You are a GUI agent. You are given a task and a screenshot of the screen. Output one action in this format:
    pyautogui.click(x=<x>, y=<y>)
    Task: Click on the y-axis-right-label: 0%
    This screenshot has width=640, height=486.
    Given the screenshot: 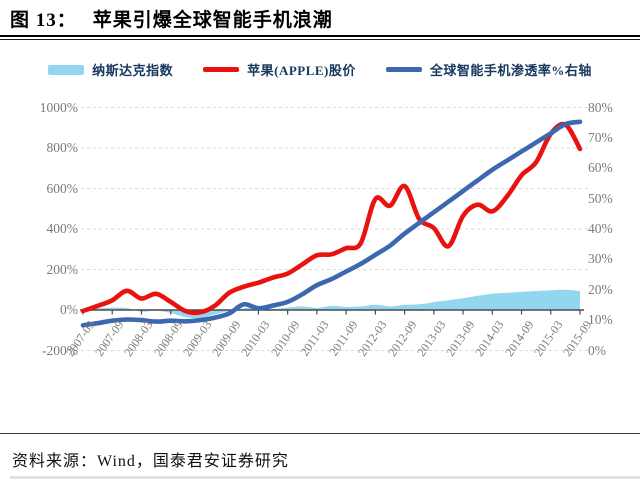 What is the action you would take?
    pyautogui.click(x=597, y=350)
    